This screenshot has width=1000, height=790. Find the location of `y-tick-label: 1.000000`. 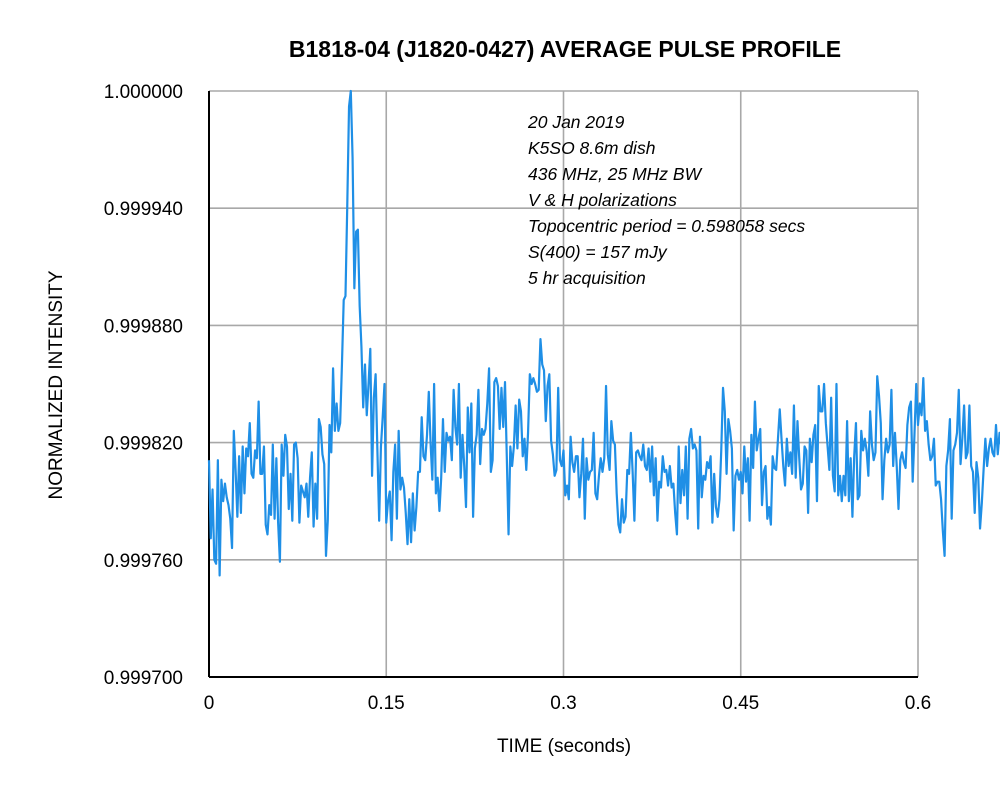

y-tick-label: 1.000000 is located at coordinates (143, 92).